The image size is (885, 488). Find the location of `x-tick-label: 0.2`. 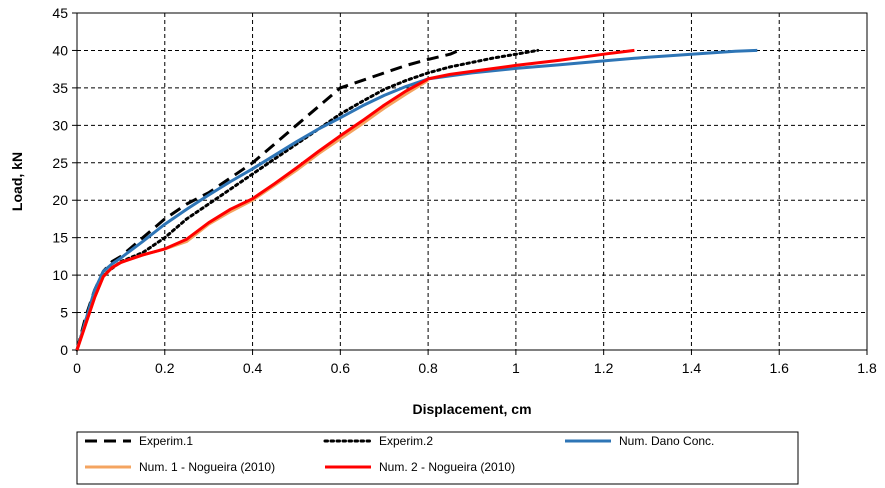

x-tick-label: 0.2 is located at coordinates (165, 368).